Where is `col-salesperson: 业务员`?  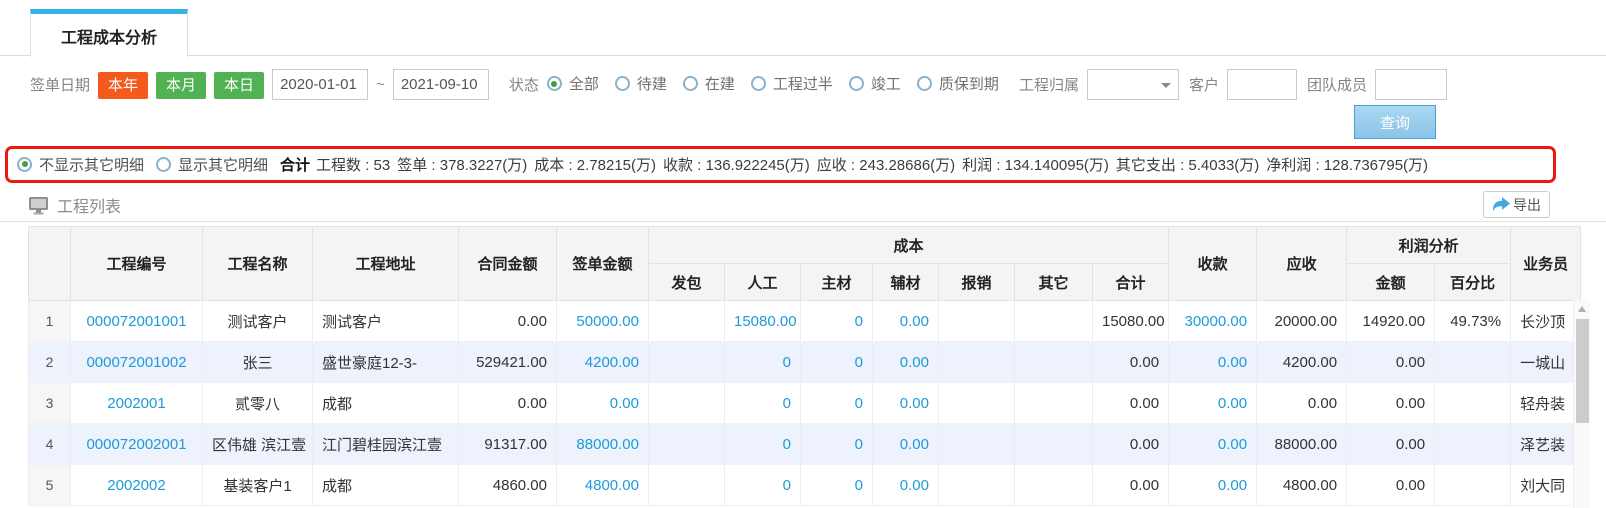 col-salesperson: 业务员 is located at coordinates (1546, 263).